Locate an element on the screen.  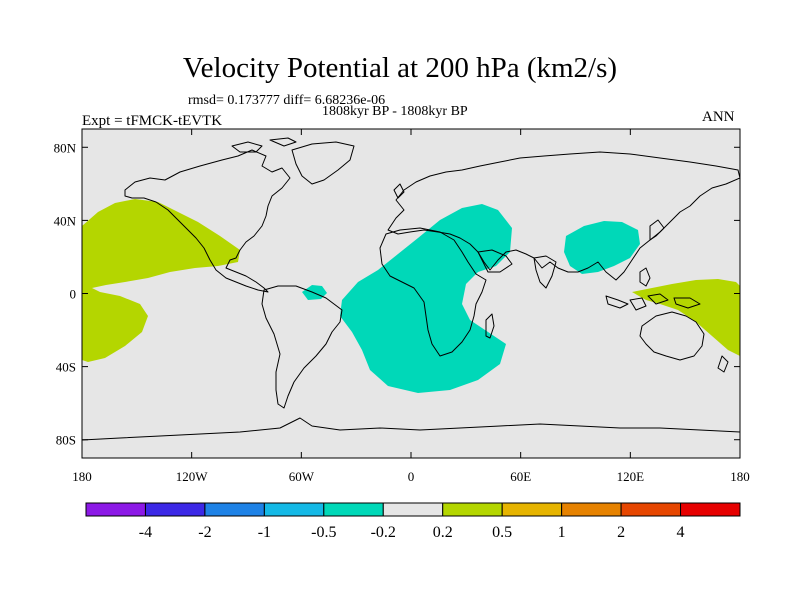
x-tick-label: 0 is located at coordinates (411, 476).